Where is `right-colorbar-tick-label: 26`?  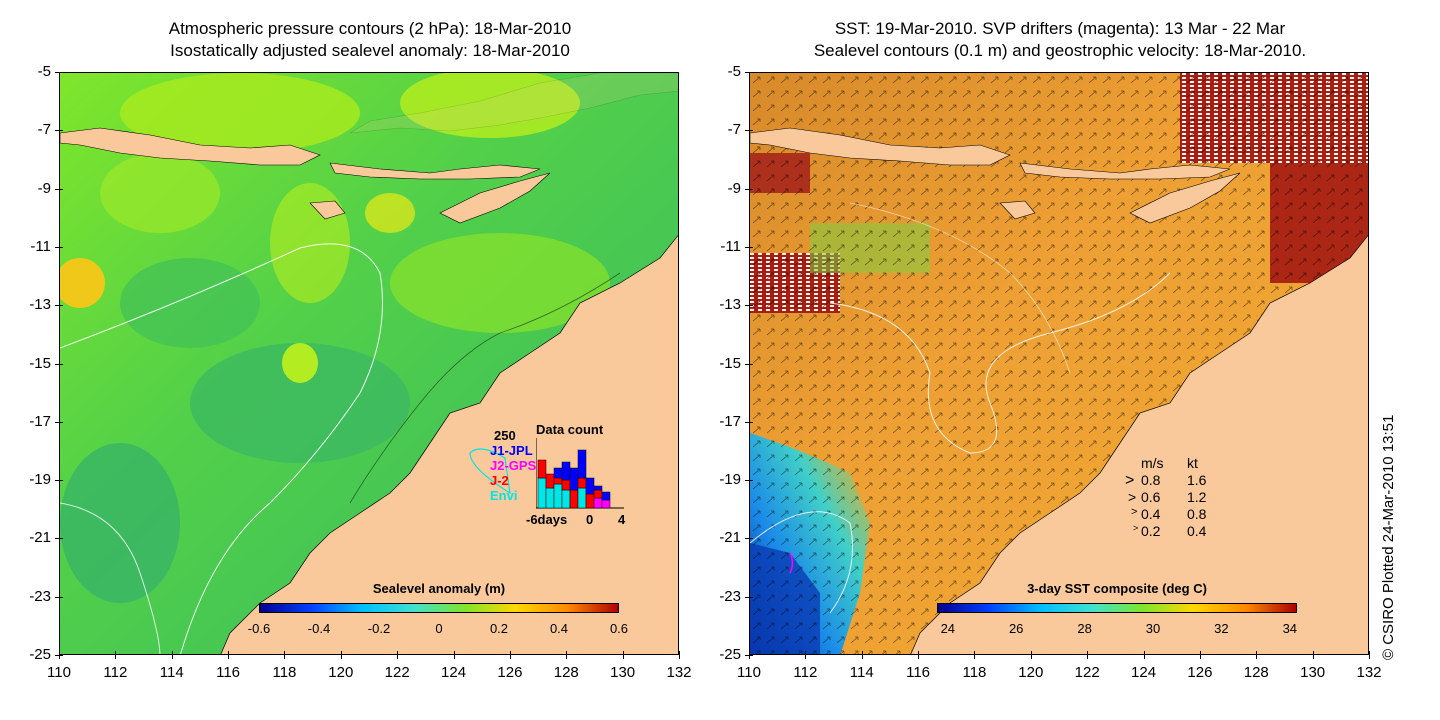 right-colorbar-tick-label: 26 is located at coordinates (1016, 628).